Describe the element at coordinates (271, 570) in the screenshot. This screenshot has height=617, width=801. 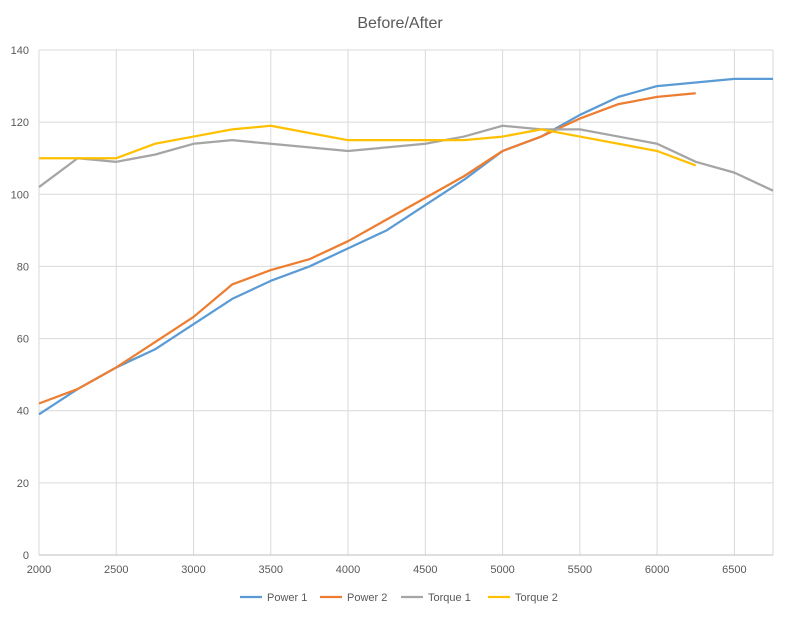
I see `x-tick-label: 3500` at that location.